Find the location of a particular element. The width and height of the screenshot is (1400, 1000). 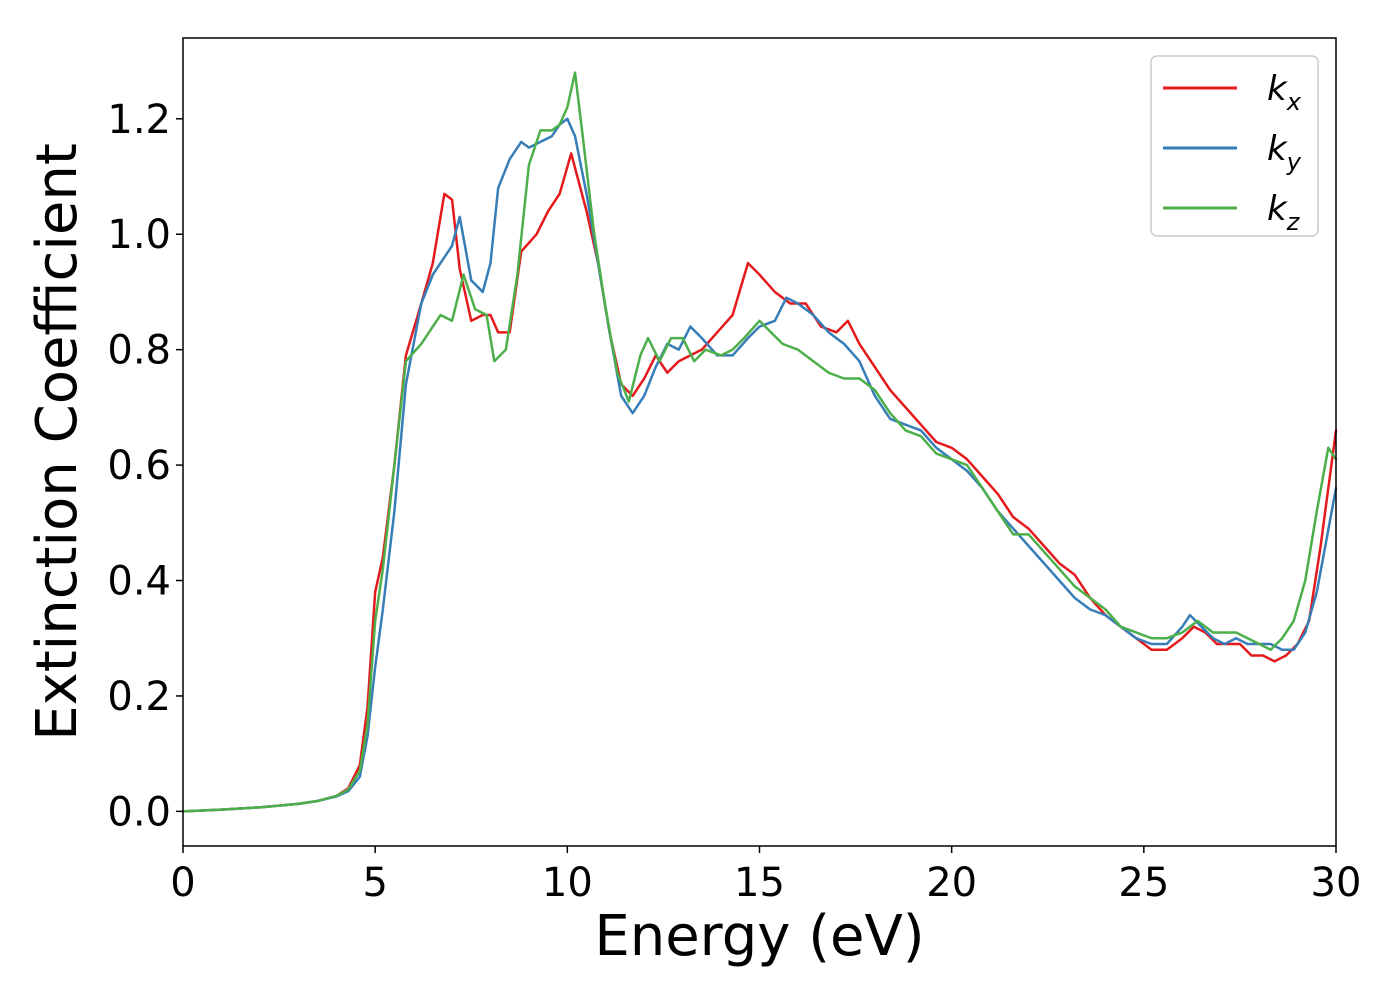

y-axis-label: Extinction Coefficient is located at coordinates (57, 442).